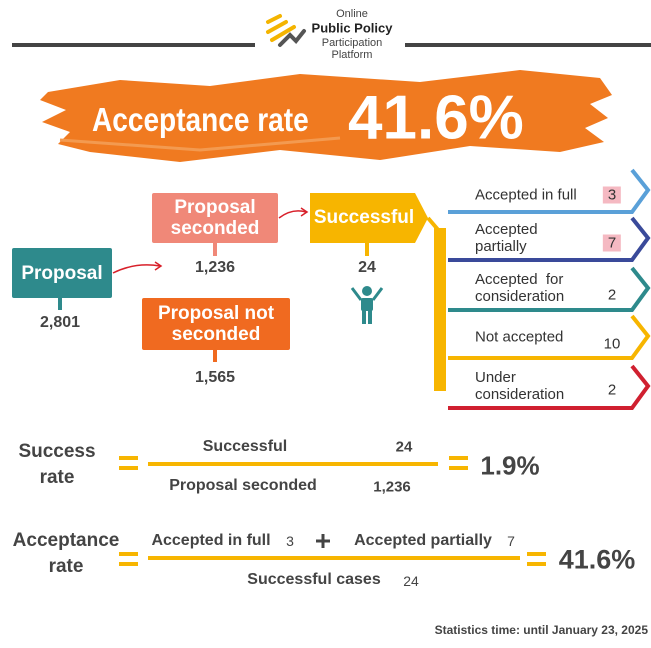  I want to click on text-line: Success, so click(57, 451).